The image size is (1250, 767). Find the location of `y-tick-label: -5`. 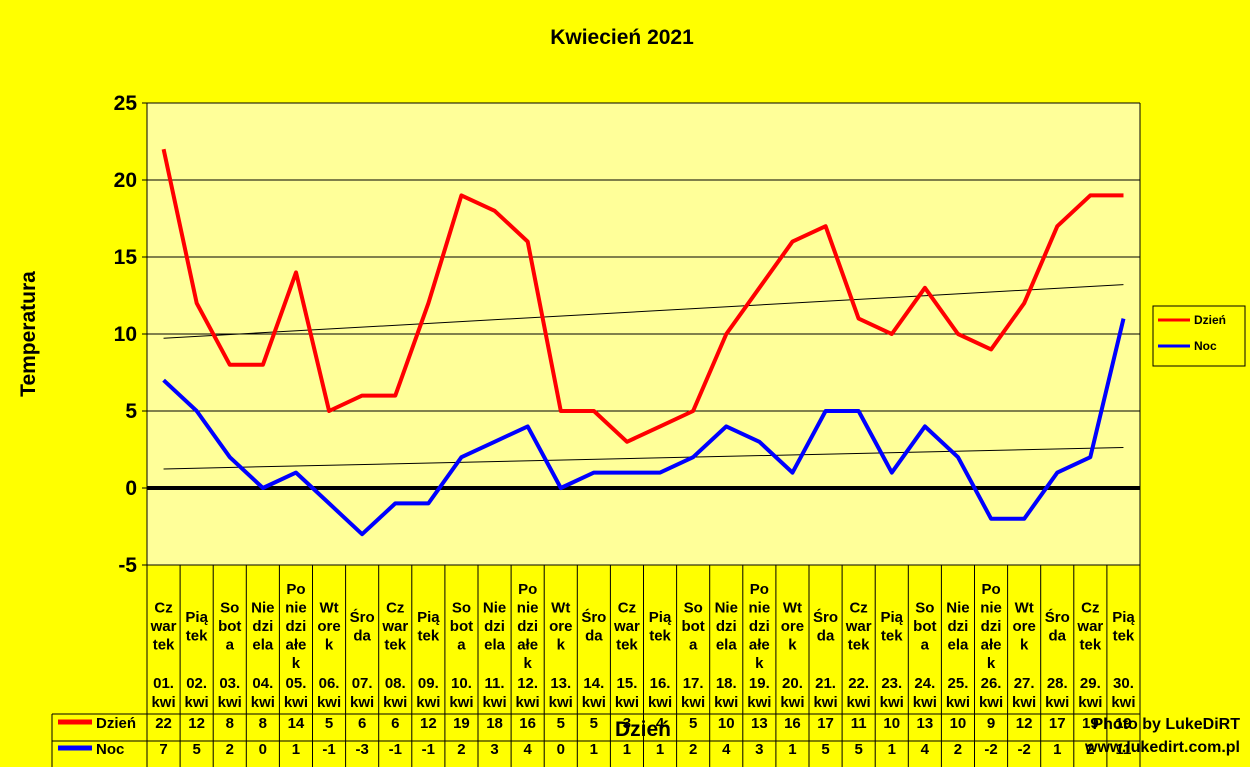

y-tick-label: -5 is located at coordinates (127, 565).